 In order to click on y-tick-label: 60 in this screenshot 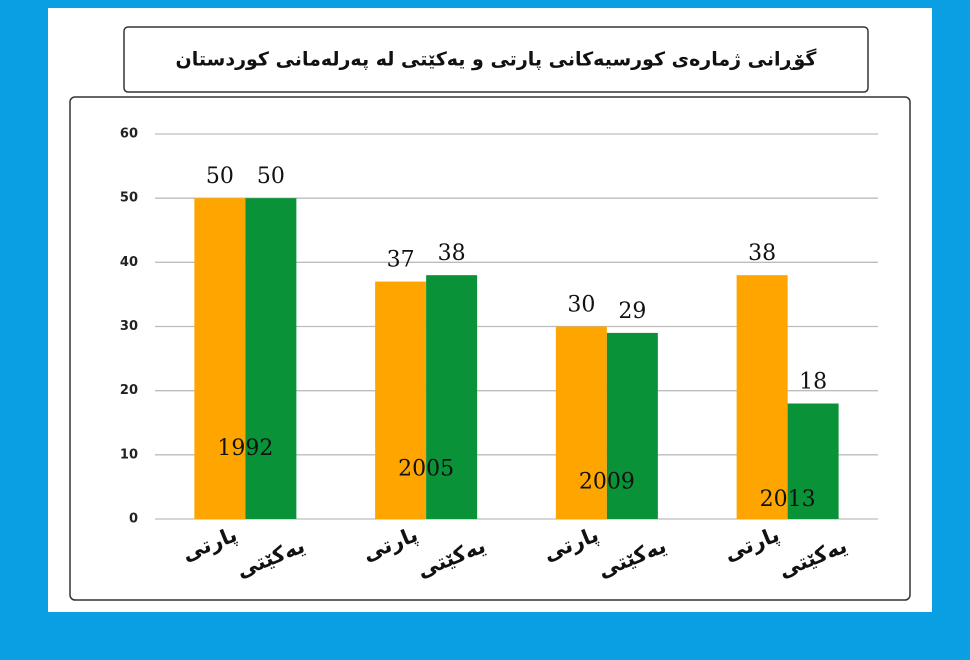, I will do `click(129, 134)`.